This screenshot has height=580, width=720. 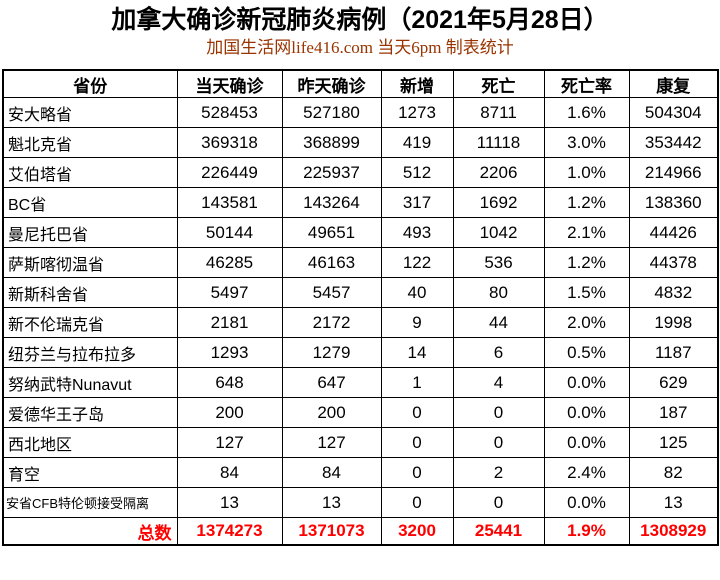 I want to click on cell-value: 1371073, so click(x=331, y=531).